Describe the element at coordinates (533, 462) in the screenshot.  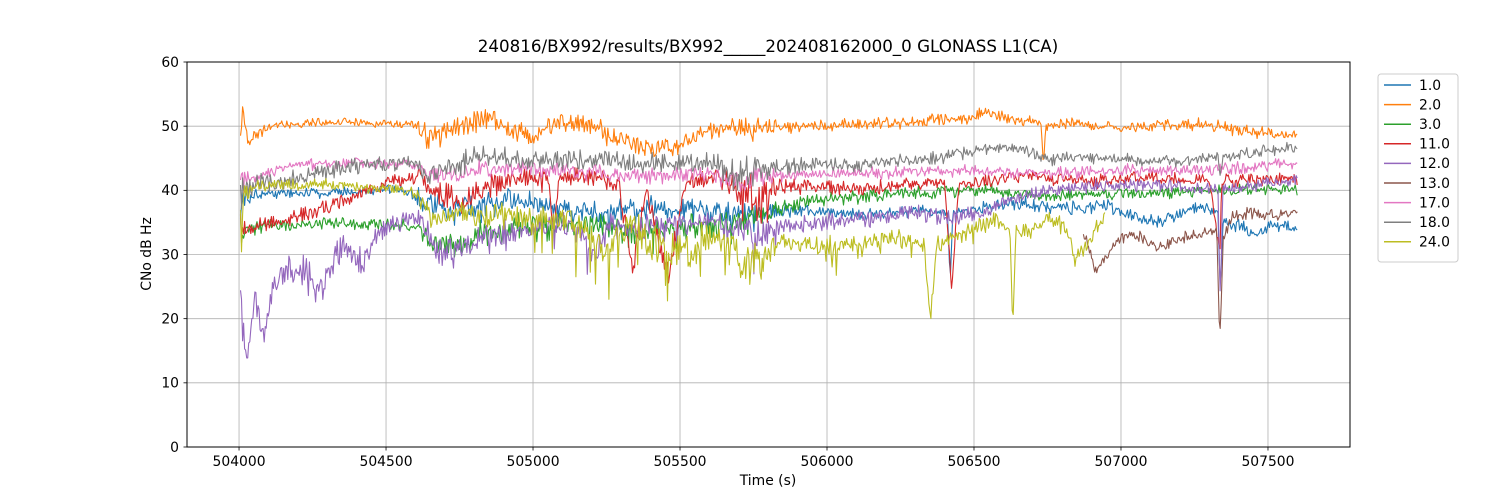
I see `x-tick-label: 505000` at that location.